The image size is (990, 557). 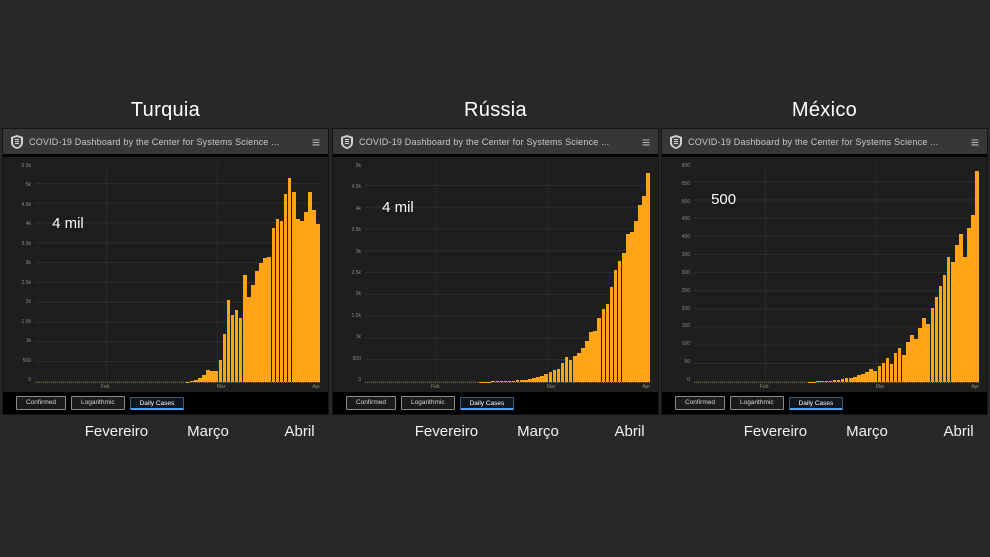 I want to click on y-tick-label: 300, so click(x=685, y=272).